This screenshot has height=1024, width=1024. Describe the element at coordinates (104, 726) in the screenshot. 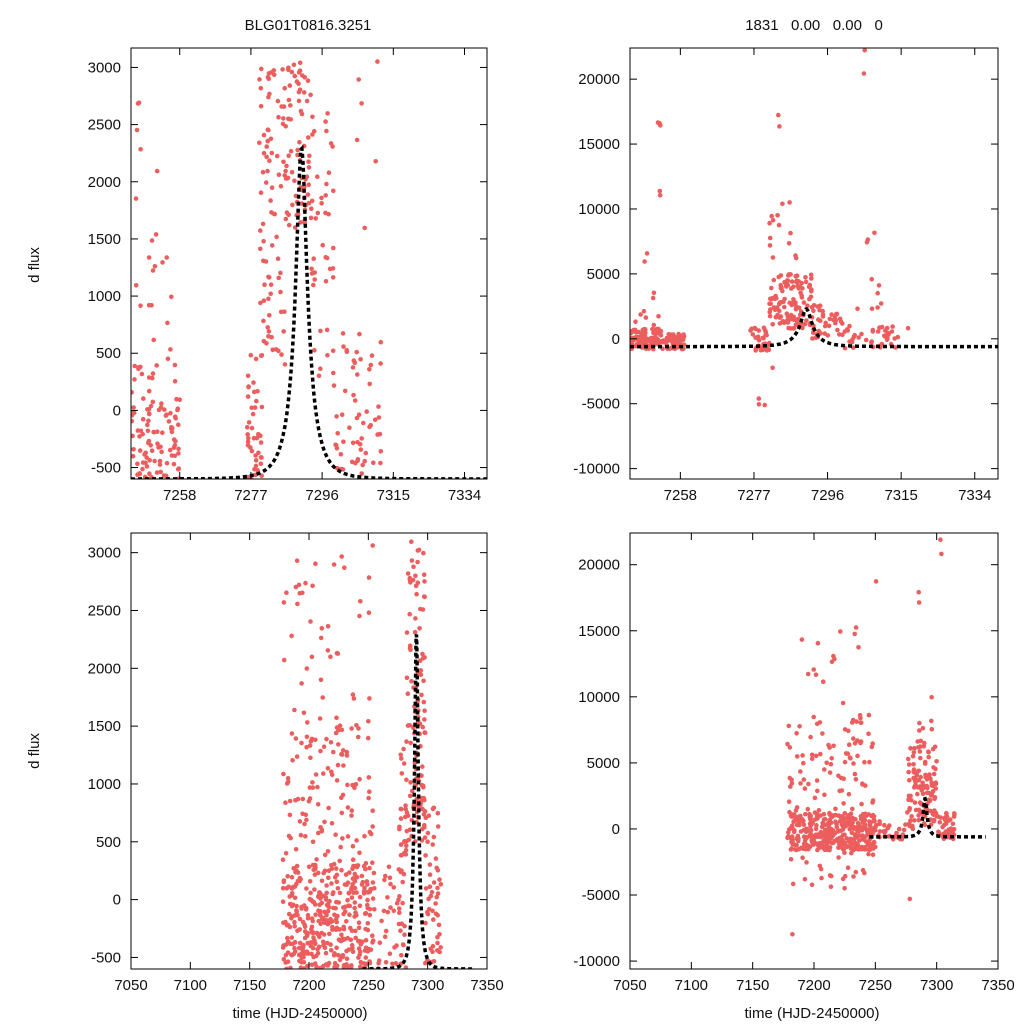

I see `y-tick-label: 1500` at that location.